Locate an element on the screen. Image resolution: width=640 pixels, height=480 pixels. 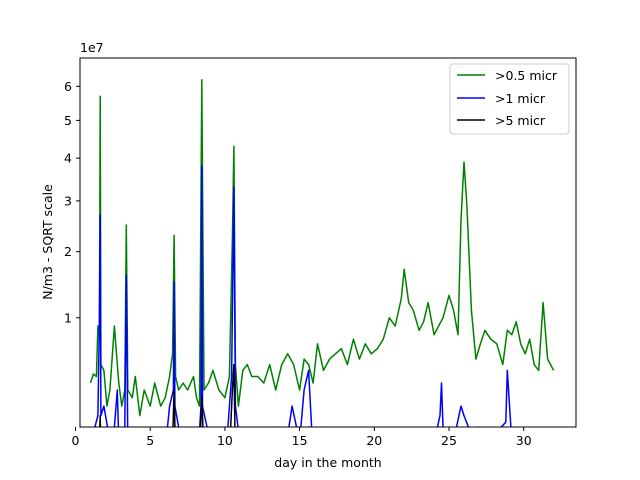
legend: >0.5 micr >1 micr >5 micr is located at coordinates (509, 99).